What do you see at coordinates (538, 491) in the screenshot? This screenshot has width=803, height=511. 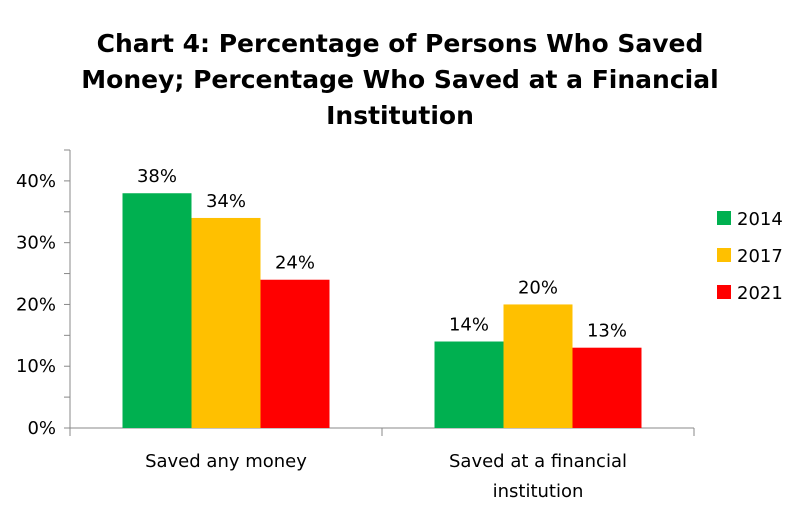 I see `x-category-label: institution` at bounding box center [538, 491].